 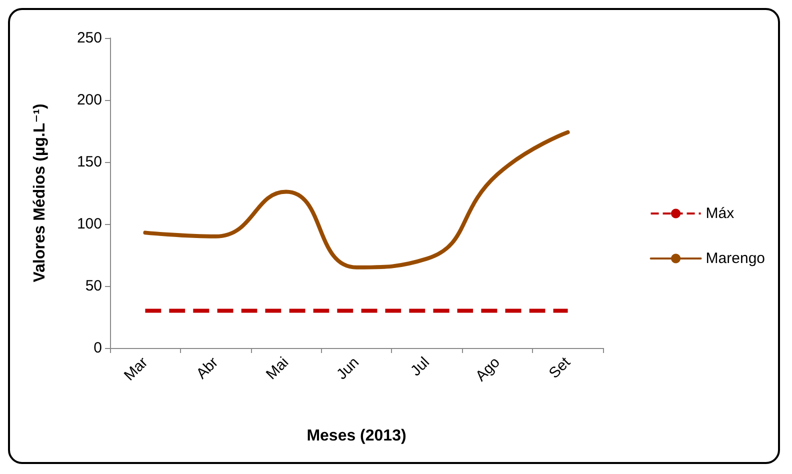 I want to click on y-tick-label: 50, so click(x=93, y=286).